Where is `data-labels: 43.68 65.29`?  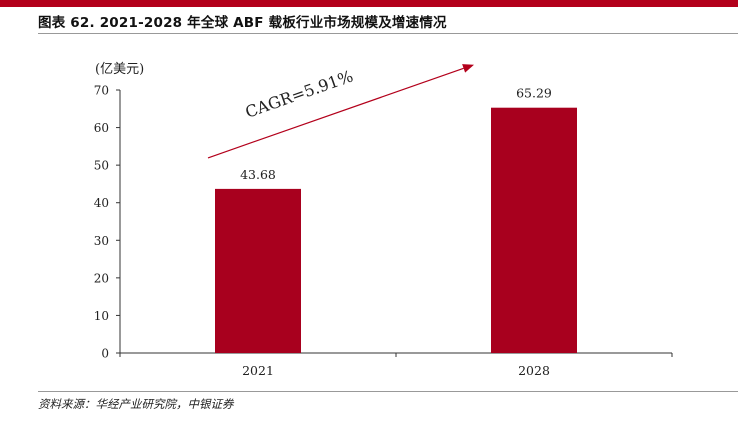
data-labels: 43.68 65.29 is located at coordinates (396, 134).